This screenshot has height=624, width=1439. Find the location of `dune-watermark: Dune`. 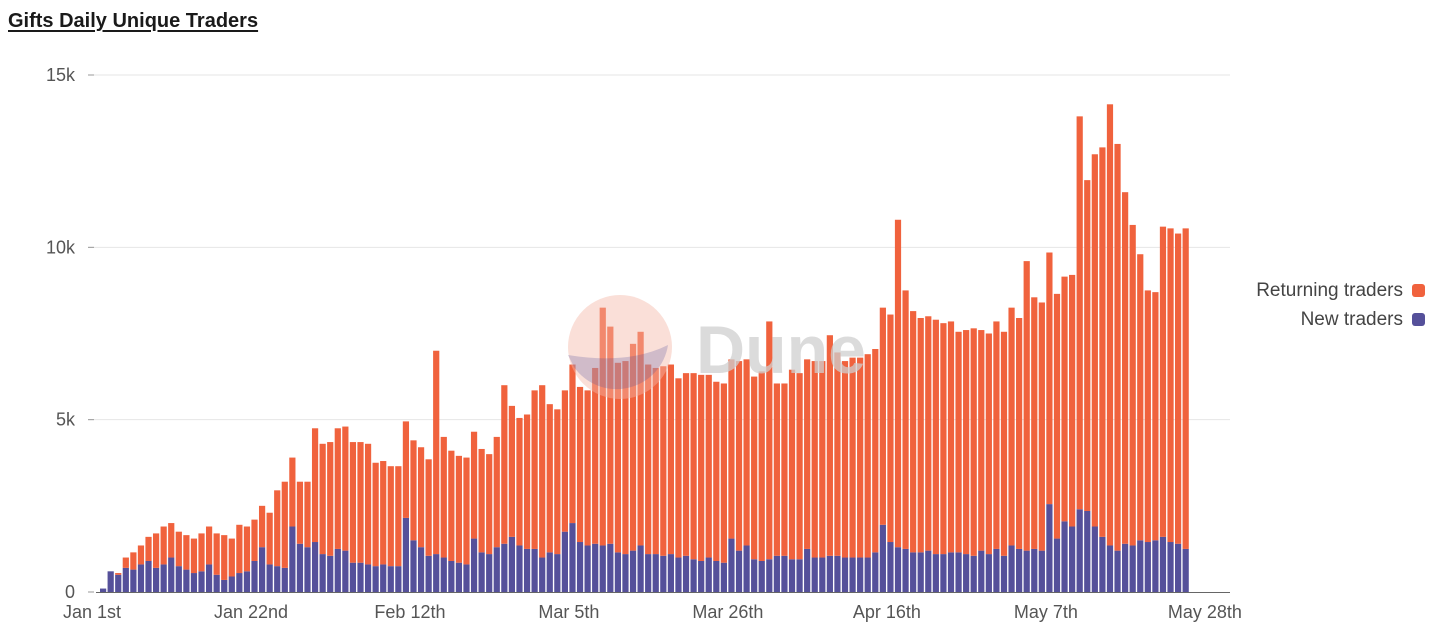

dune-watermark: Dune is located at coordinates (717, 347).